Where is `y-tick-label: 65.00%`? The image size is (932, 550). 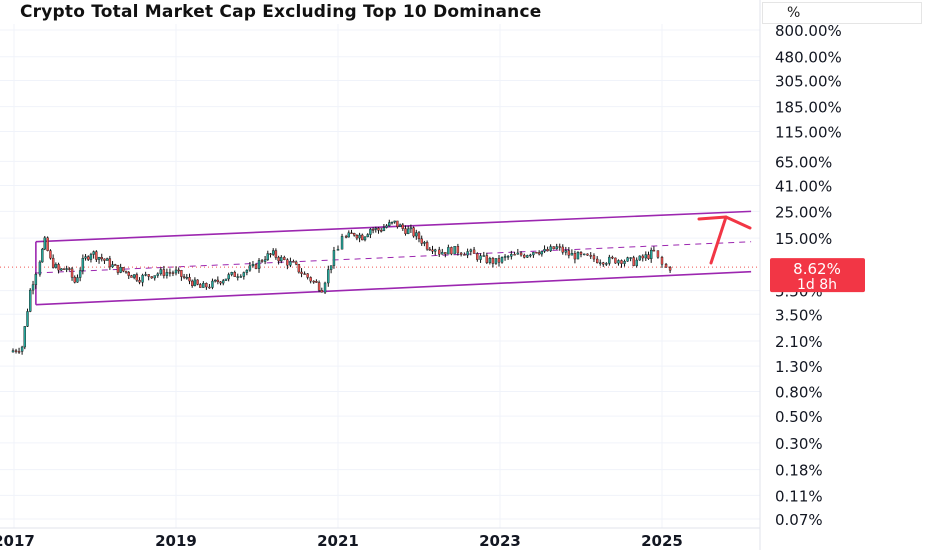
y-tick-label: 65.00% is located at coordinates (803, 162).